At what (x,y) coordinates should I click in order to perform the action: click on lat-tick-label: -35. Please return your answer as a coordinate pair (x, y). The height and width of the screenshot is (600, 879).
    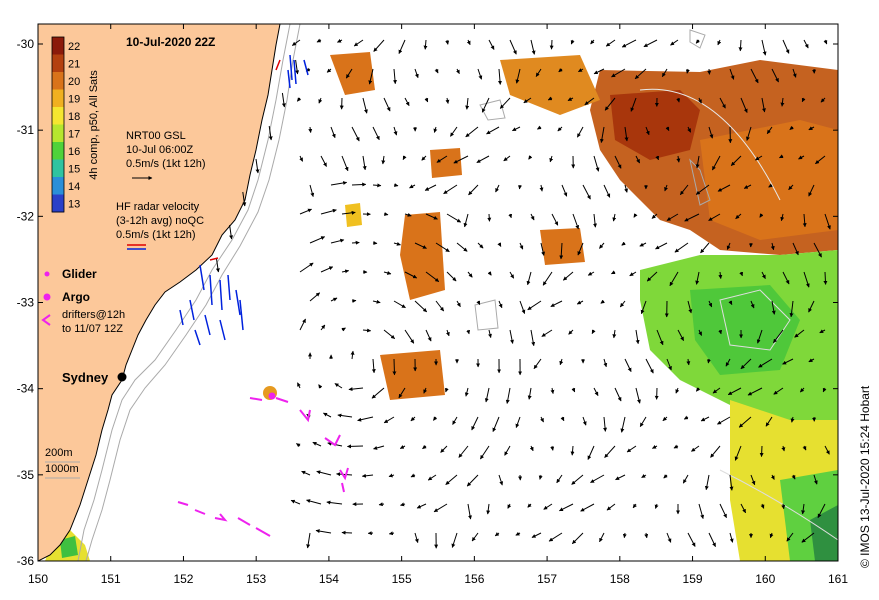
    Looking at the image, I should click on (26, 475).